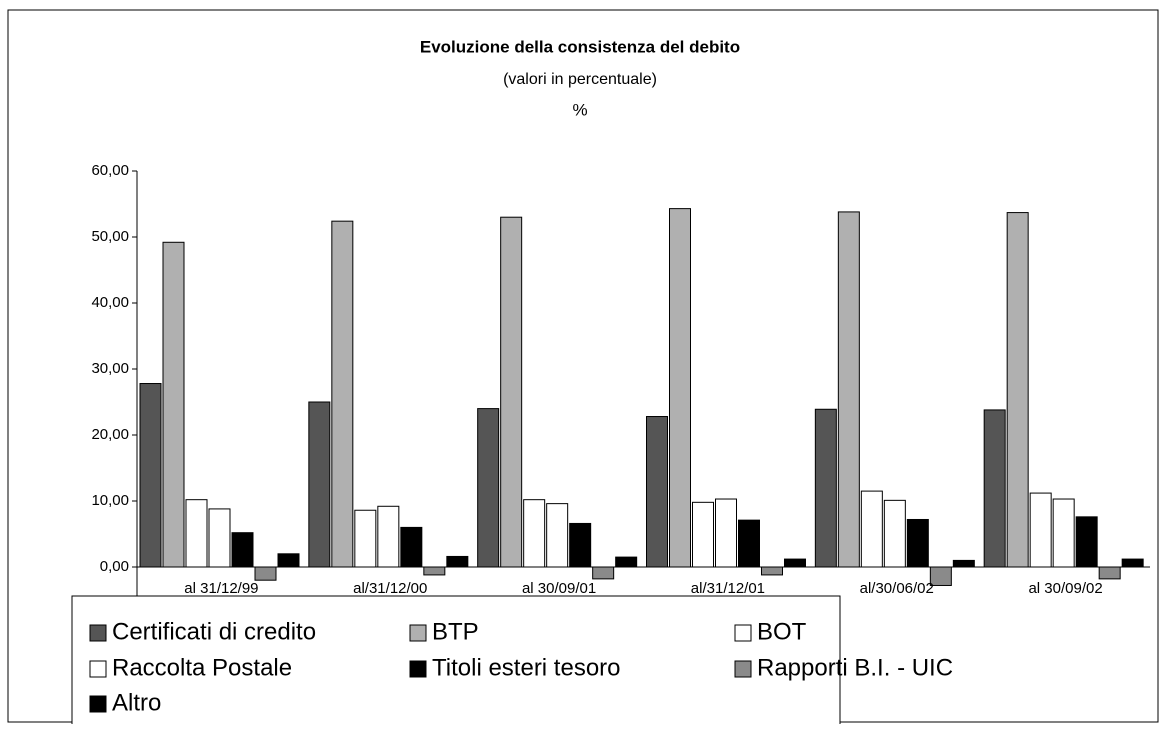  I want to click on x-tick-label: al/31/12/00, so click(390, 588).